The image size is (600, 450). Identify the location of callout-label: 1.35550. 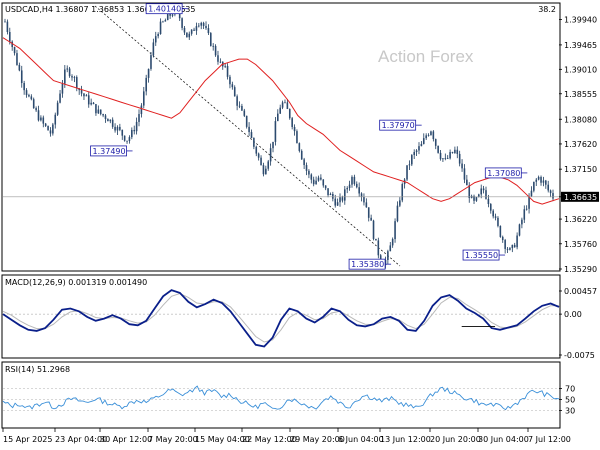
(481, 255).